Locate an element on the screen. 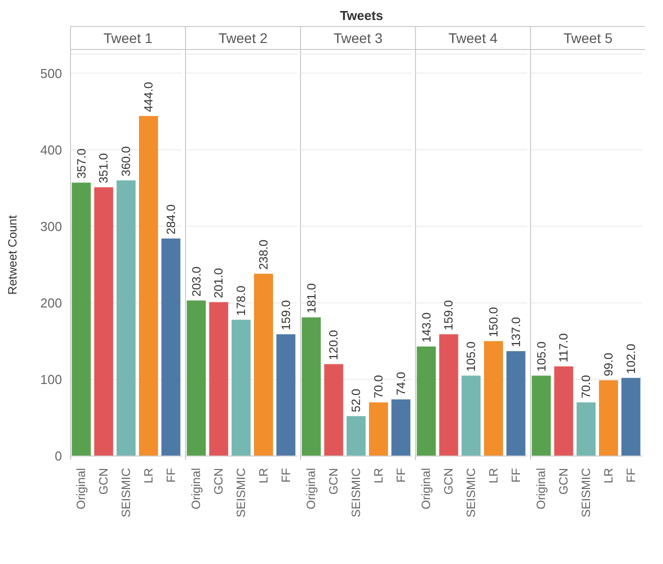 The height and width of the screenshot is (564, 663). y-tick-label: 0 is located at coordinates (58, 456).